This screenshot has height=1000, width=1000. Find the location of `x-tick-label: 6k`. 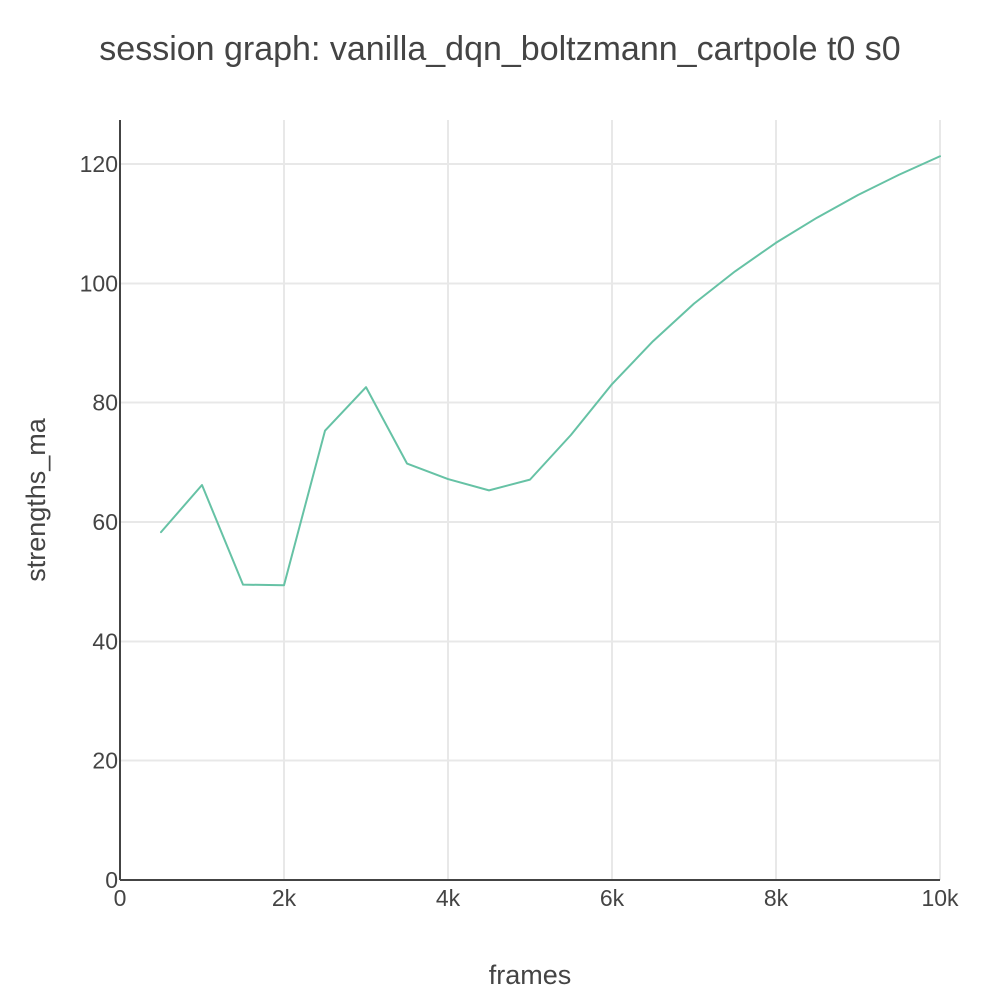

x-tick-label: 6k is located at coordinates (612, 898).